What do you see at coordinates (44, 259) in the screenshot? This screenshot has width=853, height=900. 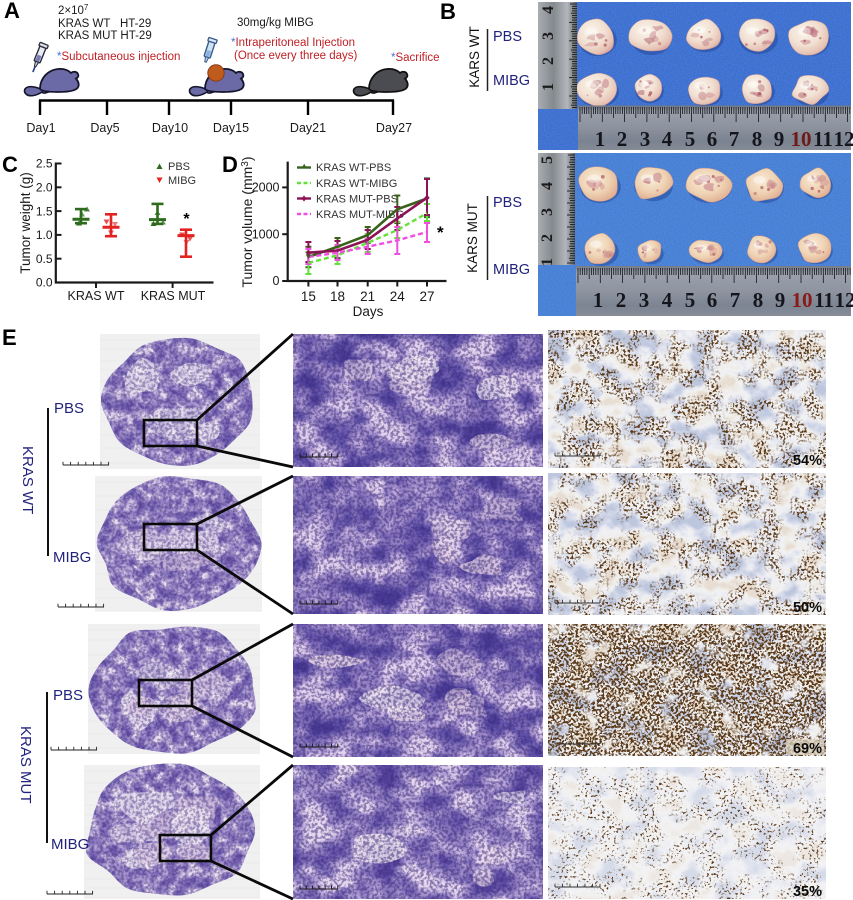 I see `svg-text: 0.5` at bounding box center [44, 259].